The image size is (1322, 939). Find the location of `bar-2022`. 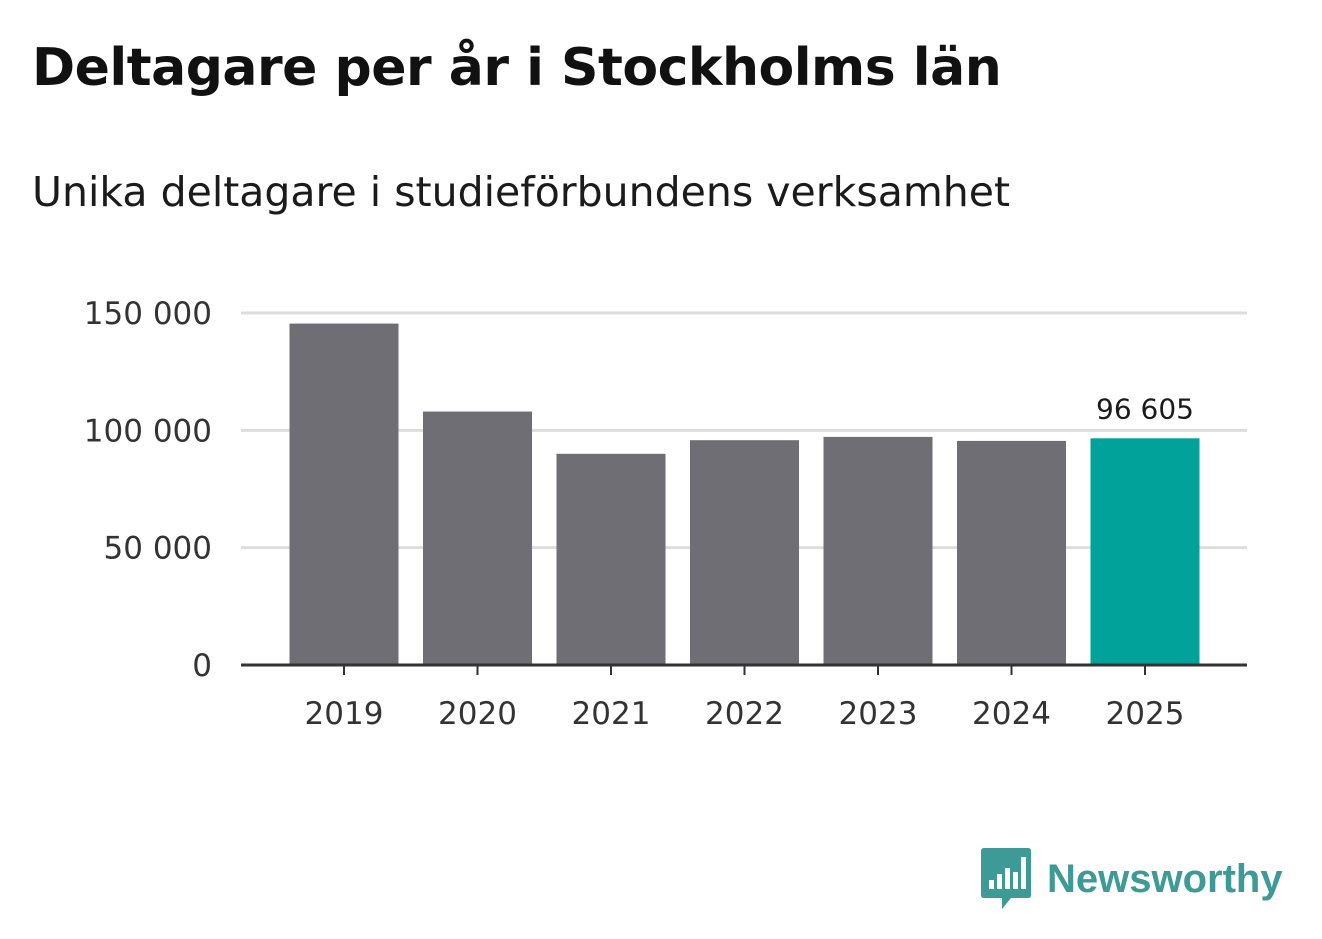

bar-2022 is located at coordinates (744, 552).